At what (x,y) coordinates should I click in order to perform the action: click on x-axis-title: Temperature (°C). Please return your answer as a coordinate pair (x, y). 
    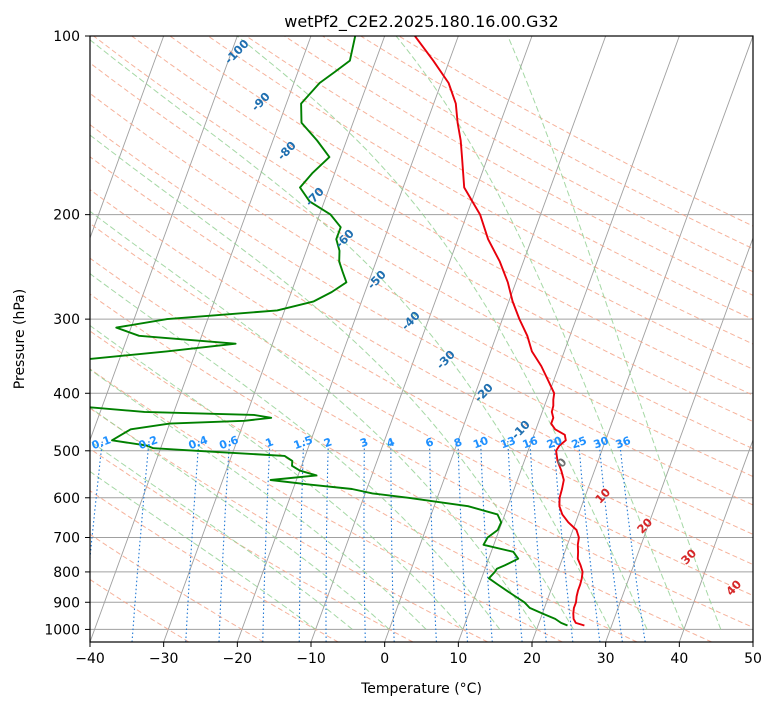
    Looking at the image, I should click on (421, 689).